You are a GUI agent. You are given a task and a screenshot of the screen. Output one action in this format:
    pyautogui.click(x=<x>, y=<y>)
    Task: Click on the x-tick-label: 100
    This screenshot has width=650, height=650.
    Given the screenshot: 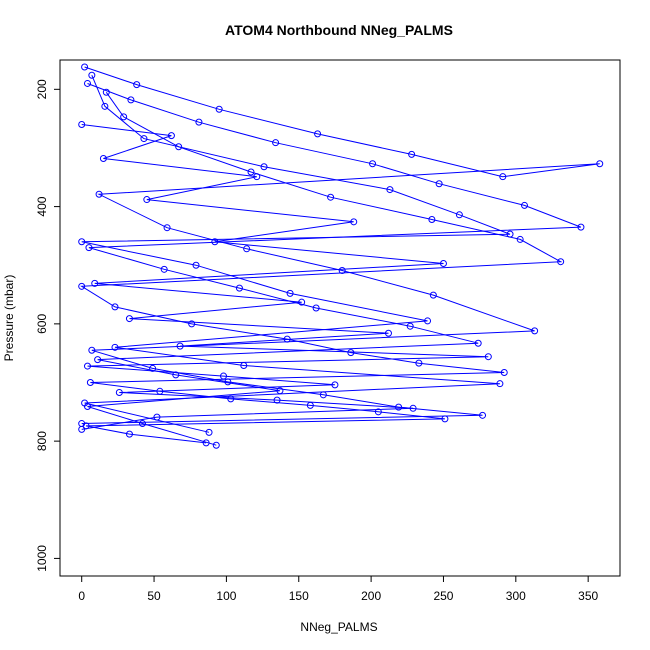 What is the action you would take?
    pyautogui.click(x=226, y=596)
    